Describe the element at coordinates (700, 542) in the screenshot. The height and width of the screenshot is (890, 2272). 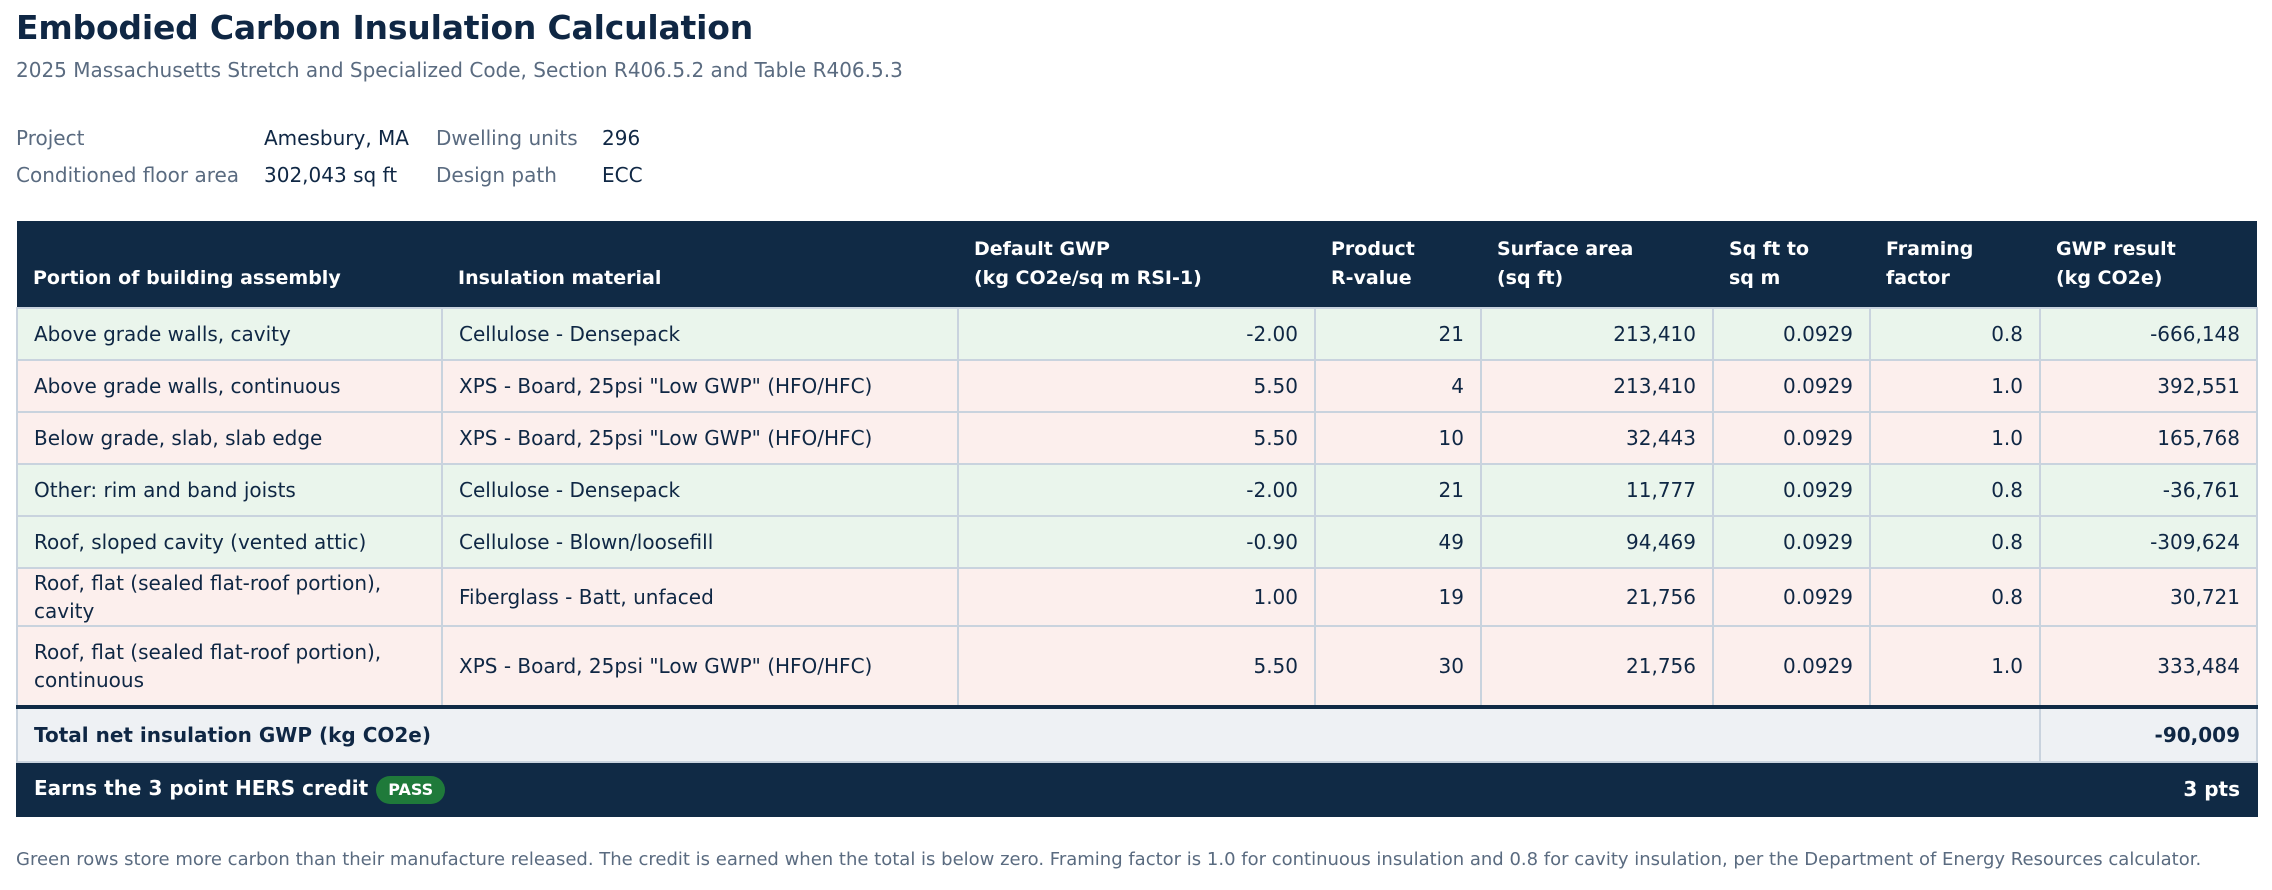
I see `cell-material: Cellulose - Blown/loosefill` at that location.